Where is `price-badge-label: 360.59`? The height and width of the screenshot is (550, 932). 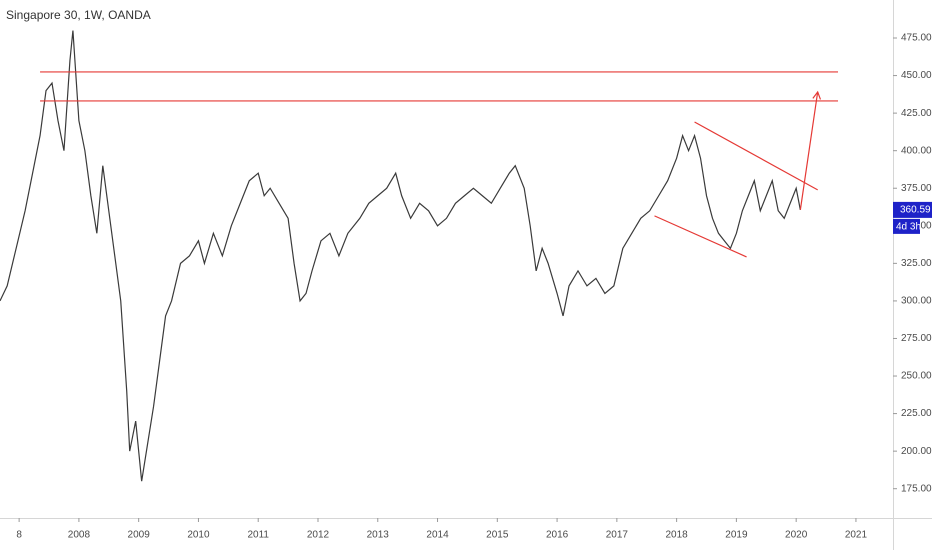 price-badge-label: 360.59 is located at coordinates (915, 210).